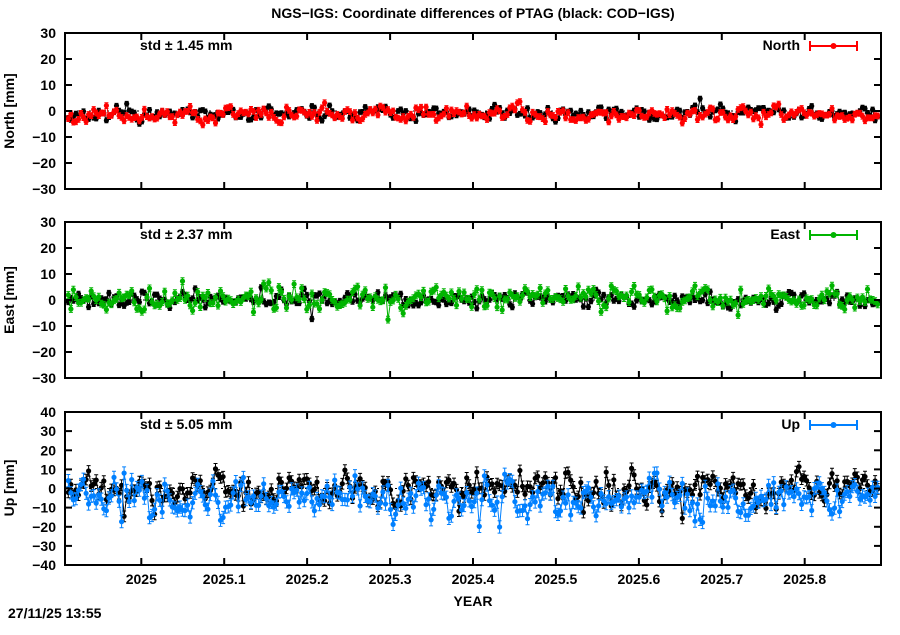  I want to click on up-y-axis-label: Up [mm], so click(9, 488).